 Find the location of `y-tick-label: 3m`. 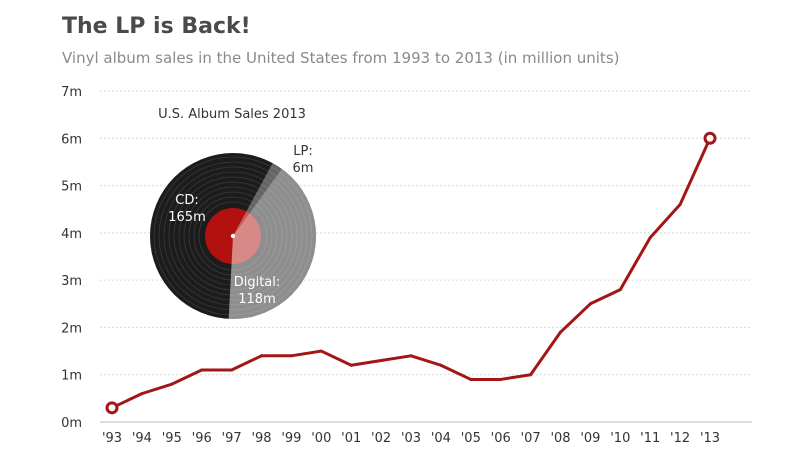

y-tick-label: 3m is located at coordinates (71, 281).